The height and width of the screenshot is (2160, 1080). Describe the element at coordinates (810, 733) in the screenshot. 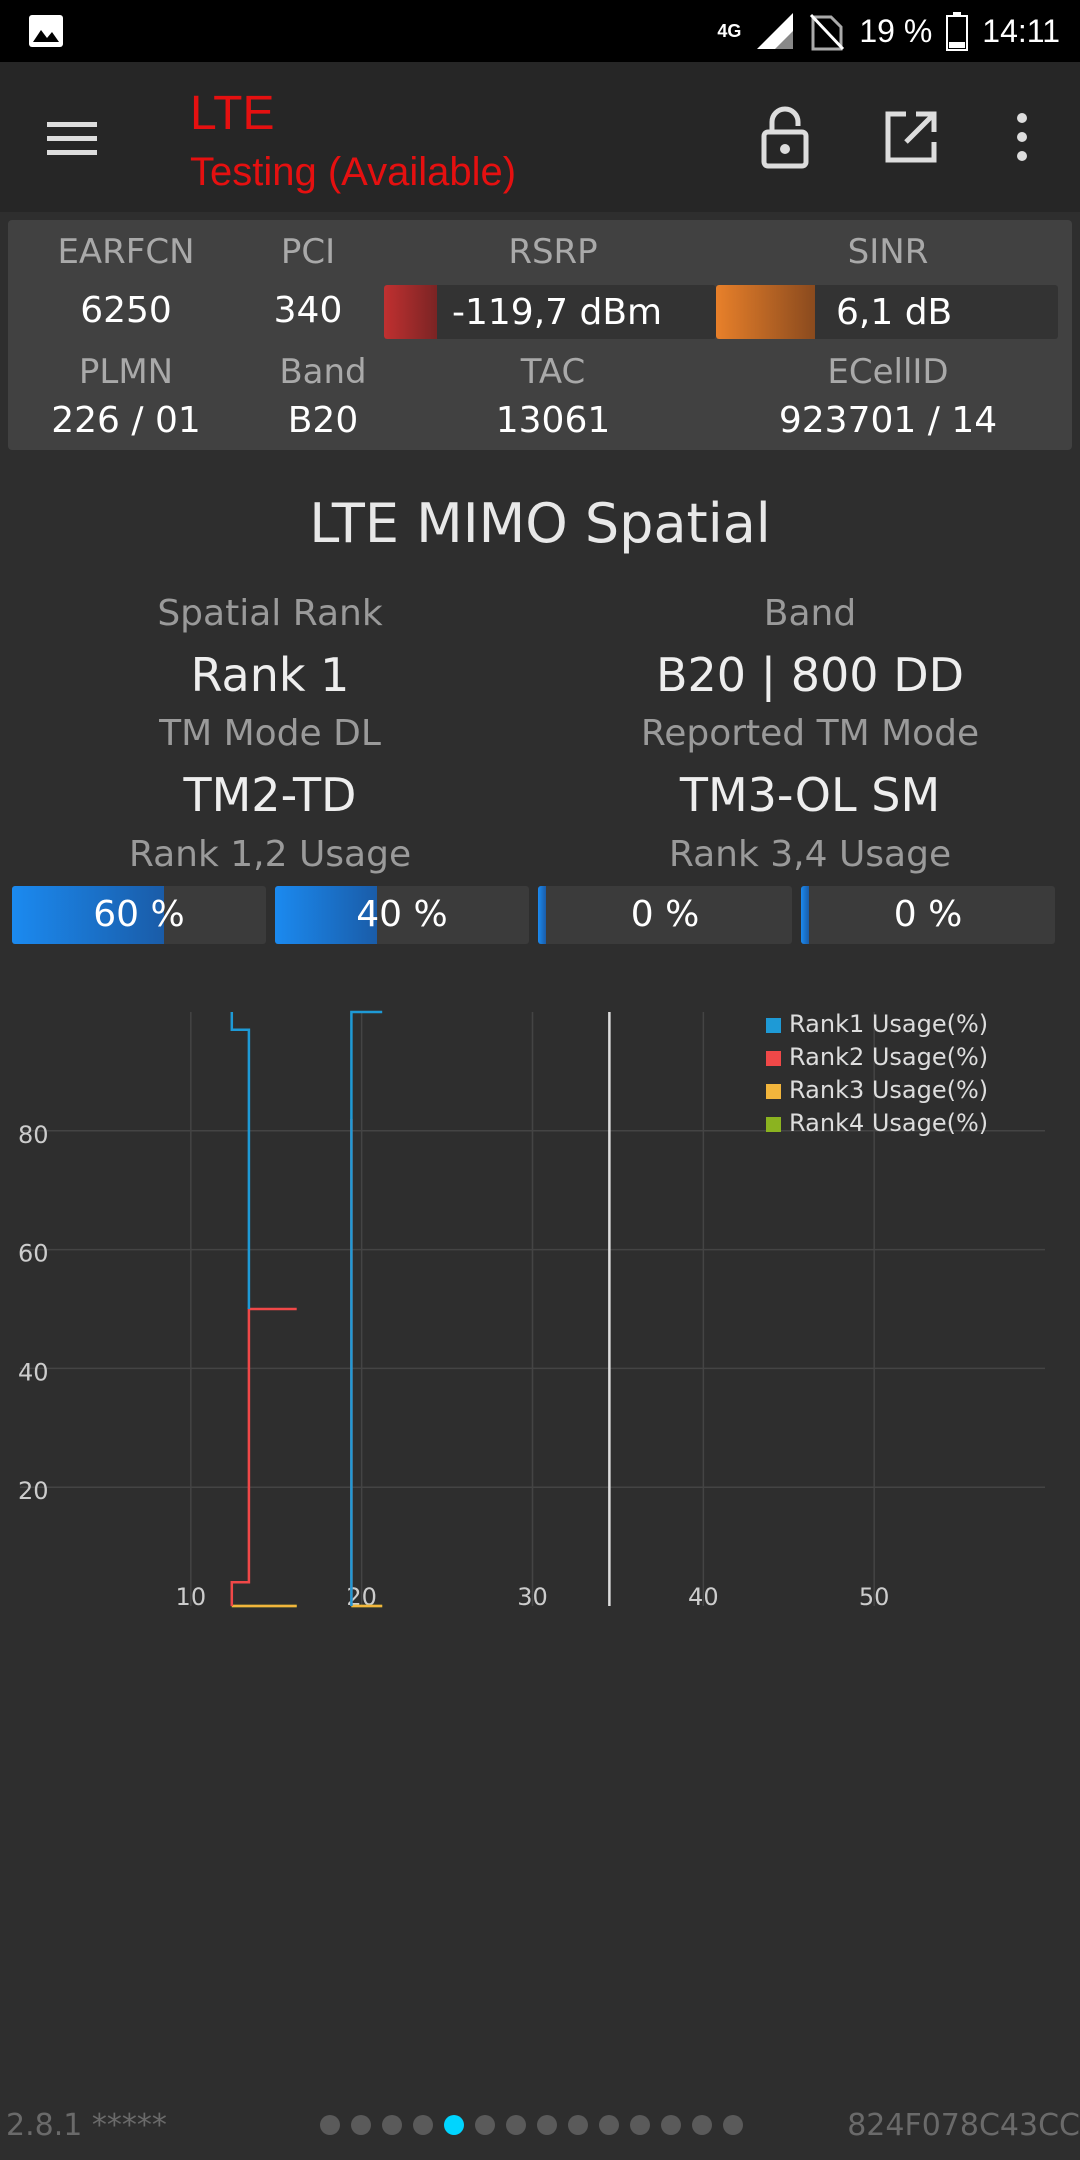

I see `reported-tm-label: Reported TM Mode` at that location.